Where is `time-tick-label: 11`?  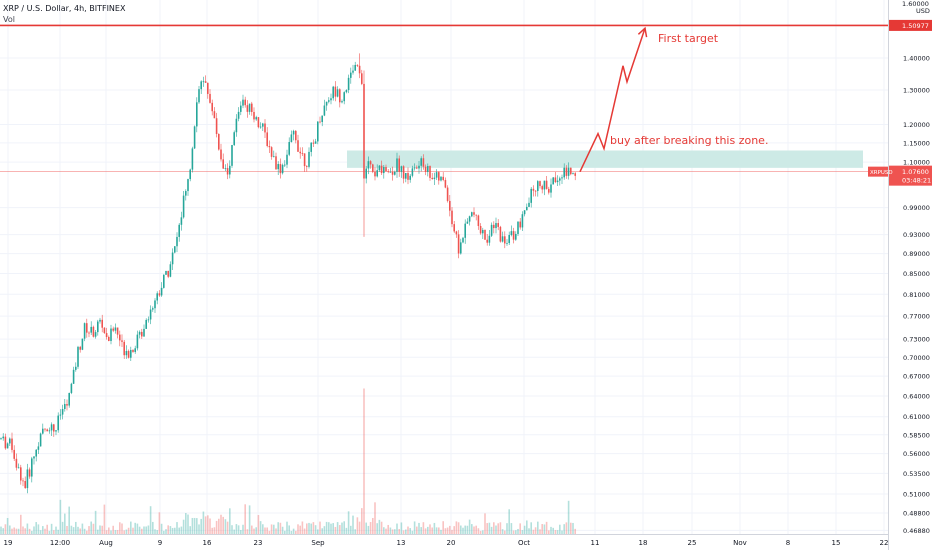 time-tick-label: 11 is located at coordinates (595, 543).